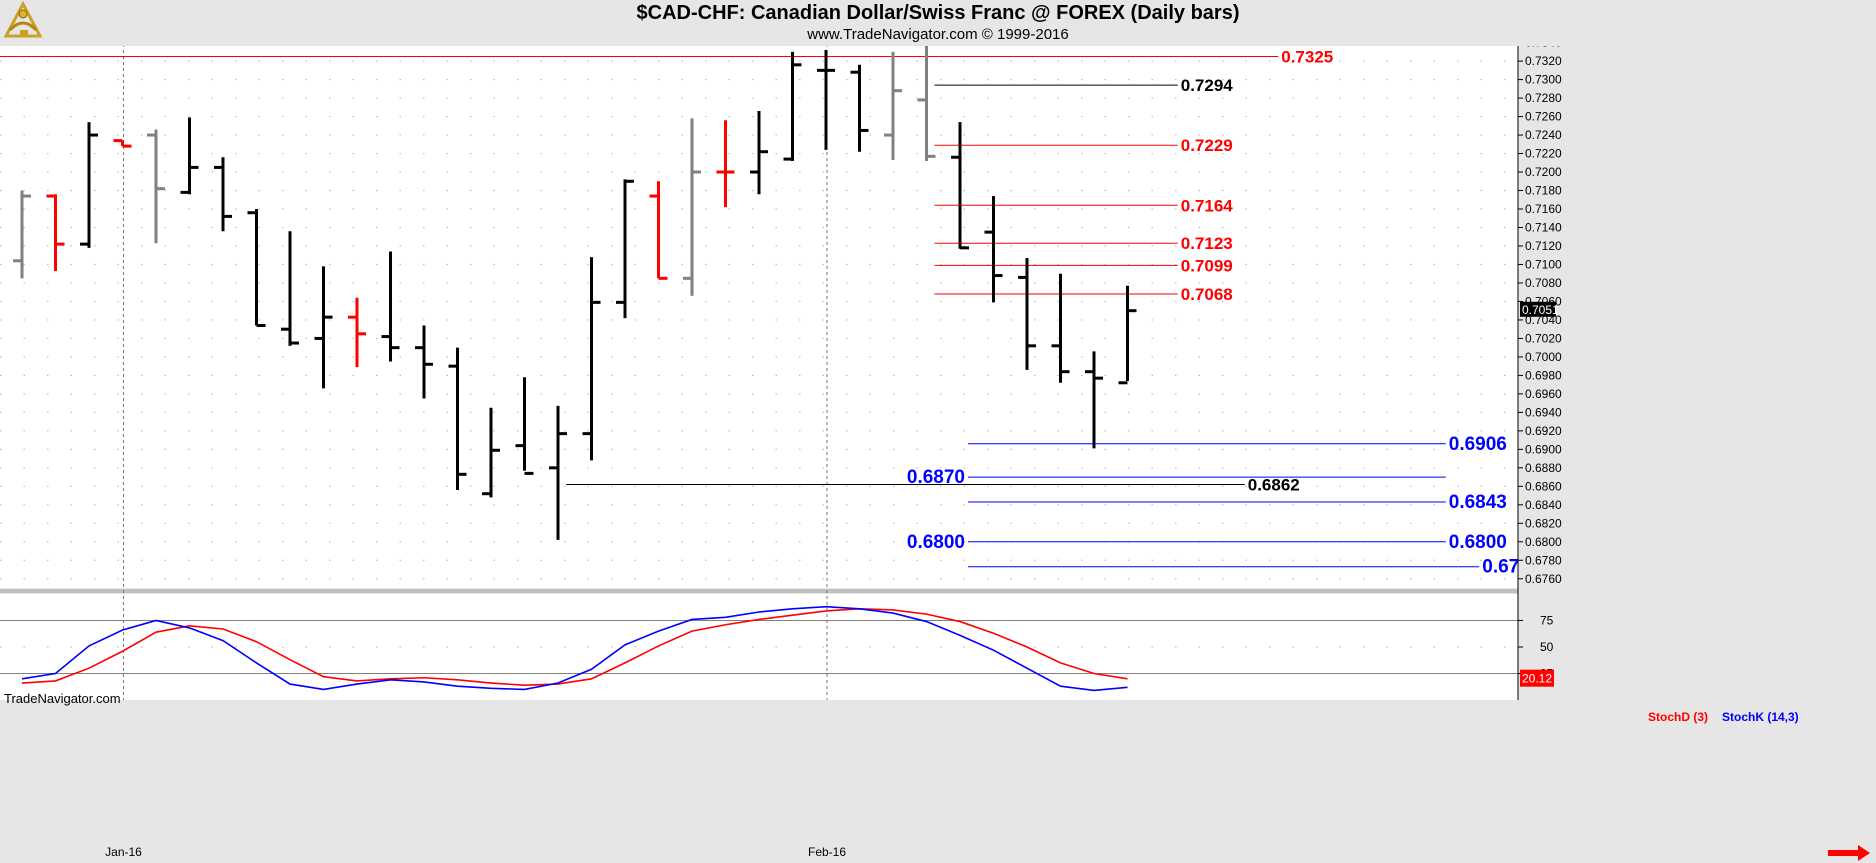  What do you see at coordinates (23, 19) in the screenshot?
I see `sextant-logo-icon` at bounding box center [23, 19].